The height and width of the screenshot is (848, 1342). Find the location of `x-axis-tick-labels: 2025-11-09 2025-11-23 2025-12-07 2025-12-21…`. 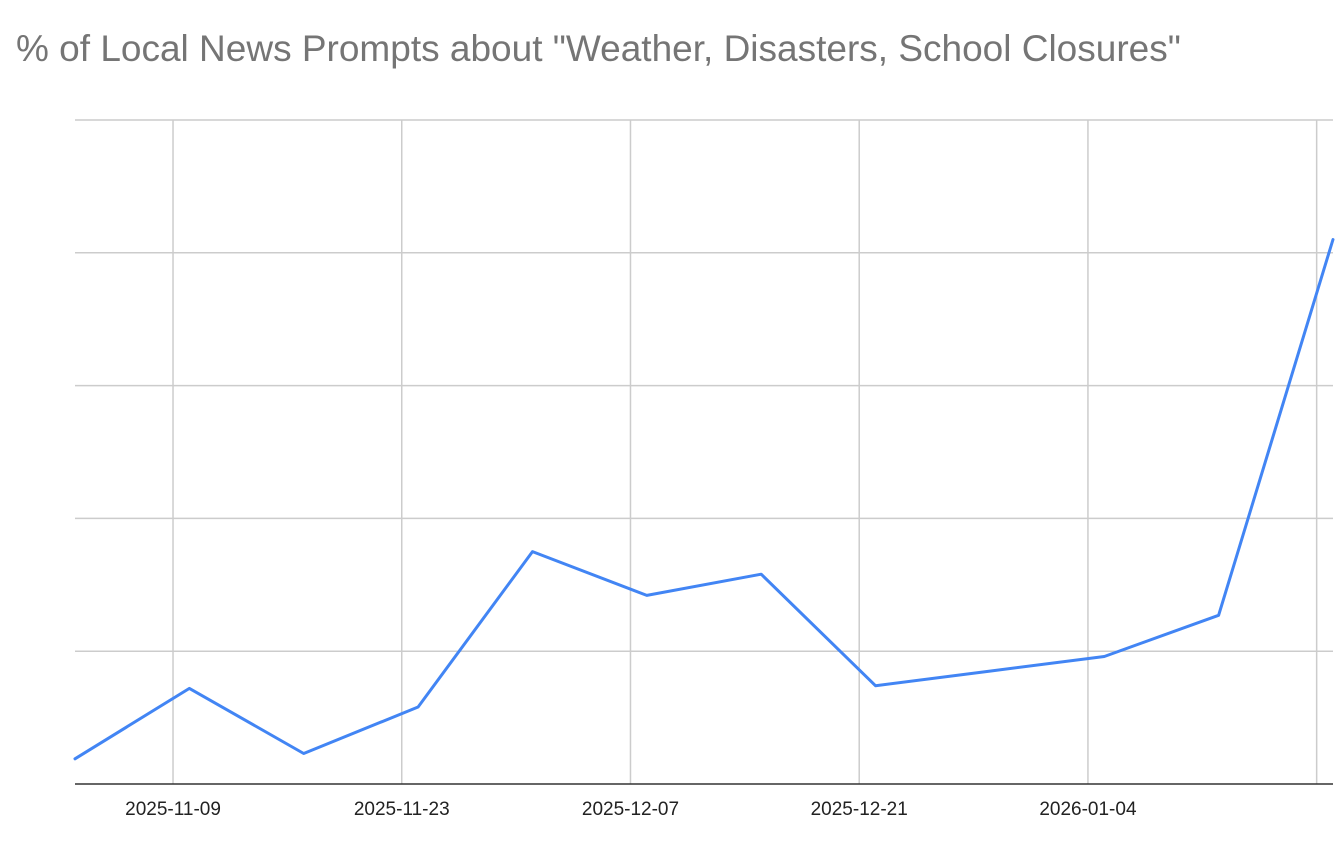

x-axis-tick-labels: 2025-11-09 2025-11-23 2025-12-07 2025-12-21… is located at coordinates (631, 809).